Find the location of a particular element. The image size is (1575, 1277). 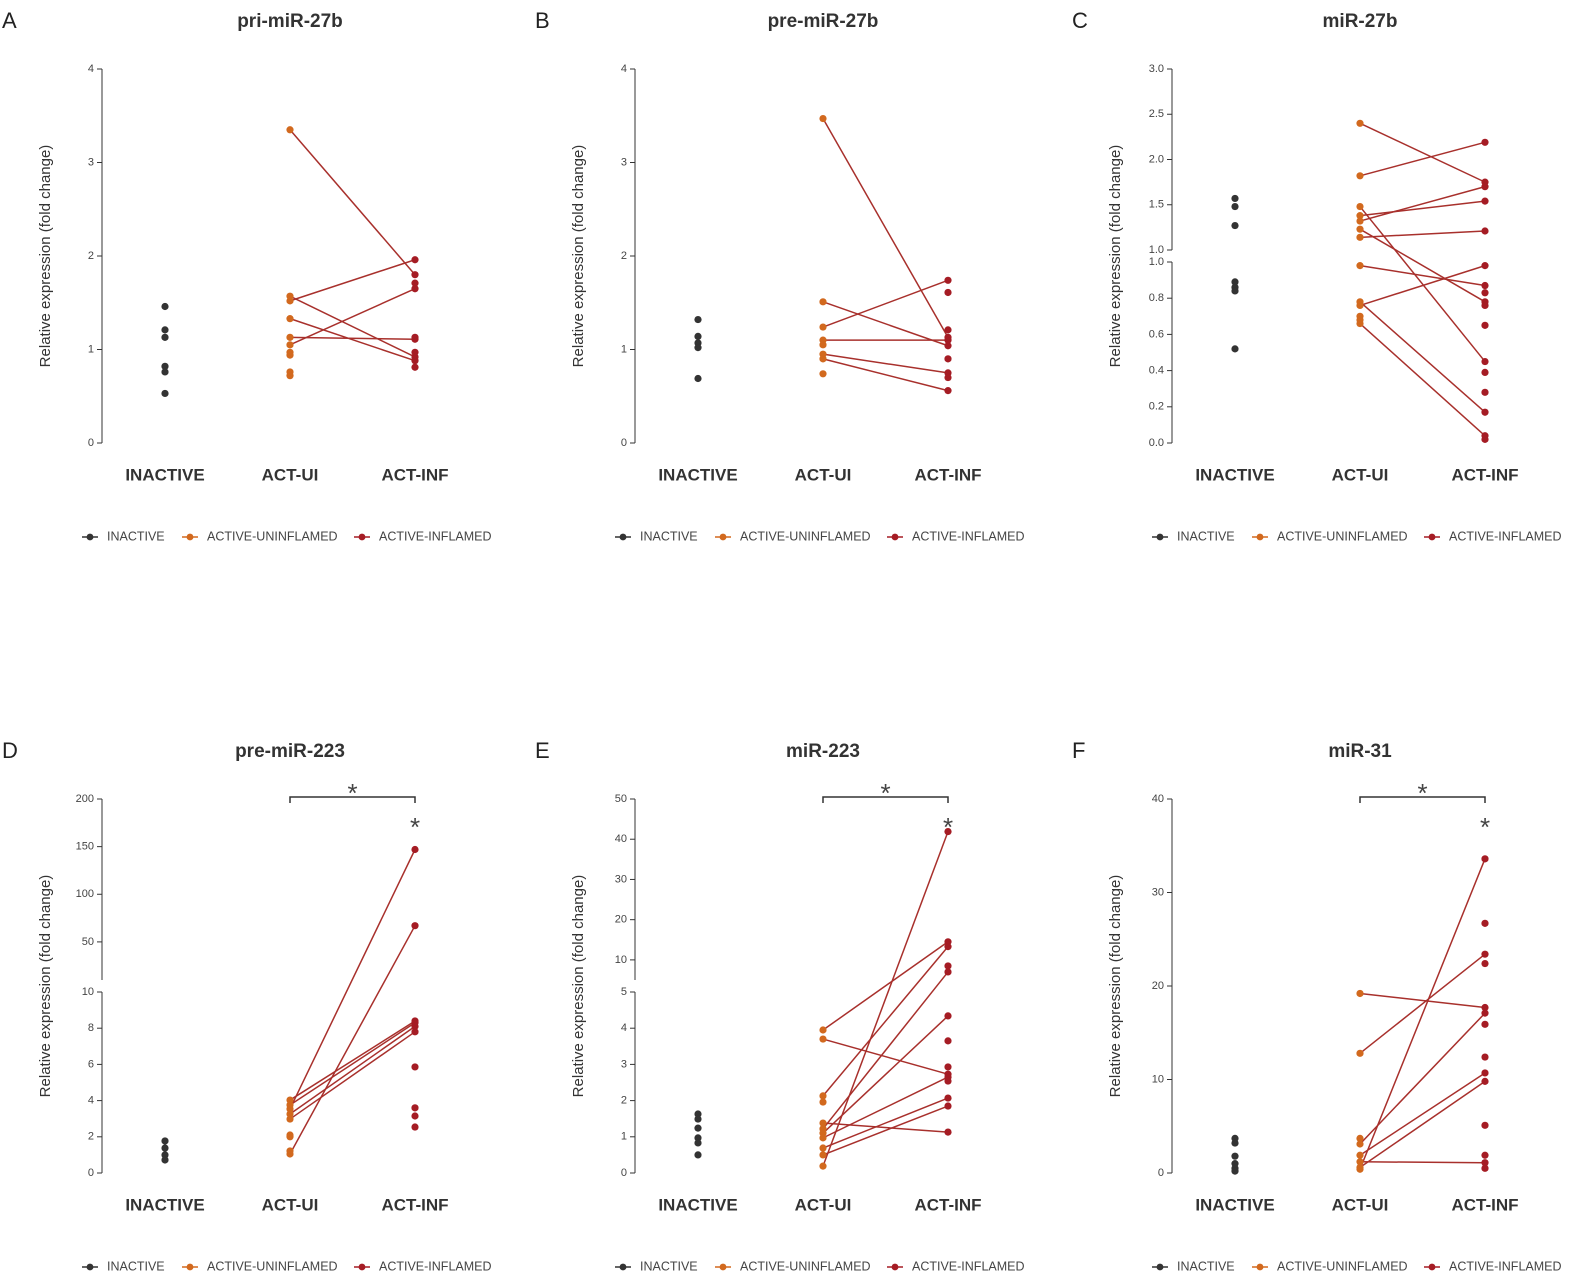

significance-bracket is located at coordinates (885, 799).